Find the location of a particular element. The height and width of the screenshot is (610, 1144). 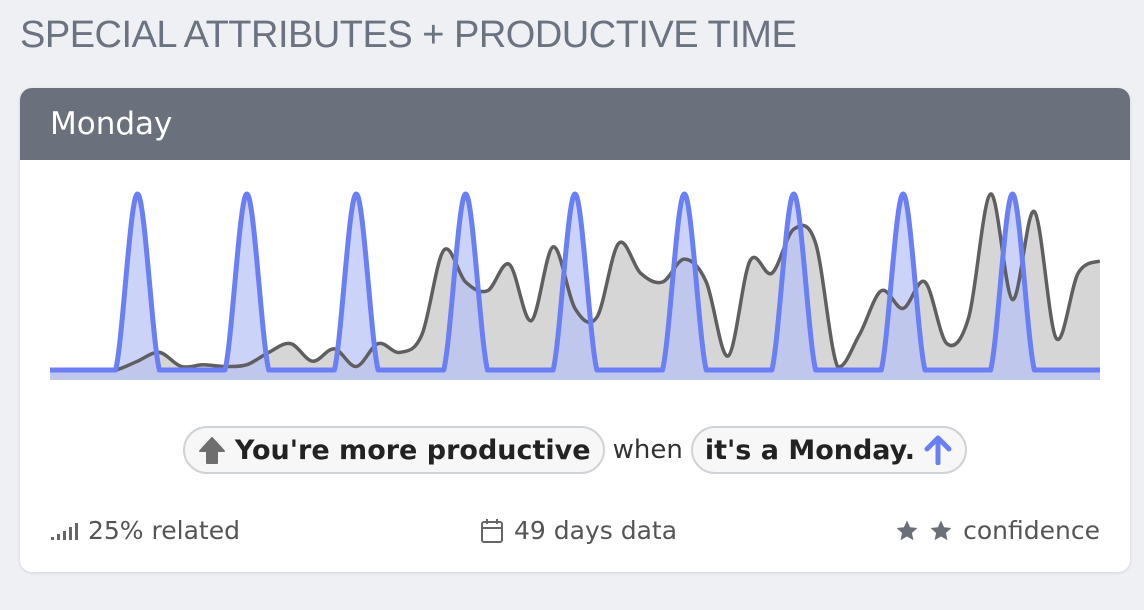

calendar-icon is located at coordinates (492, 531).